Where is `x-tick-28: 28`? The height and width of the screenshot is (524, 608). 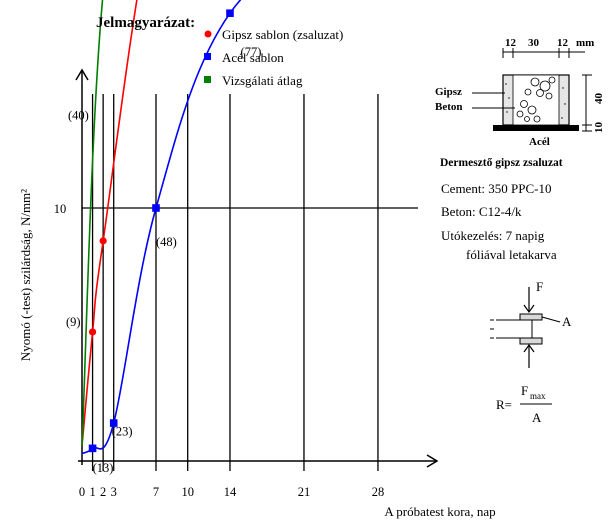
x-tick-28: 28 is located at coordinates (378, 492).